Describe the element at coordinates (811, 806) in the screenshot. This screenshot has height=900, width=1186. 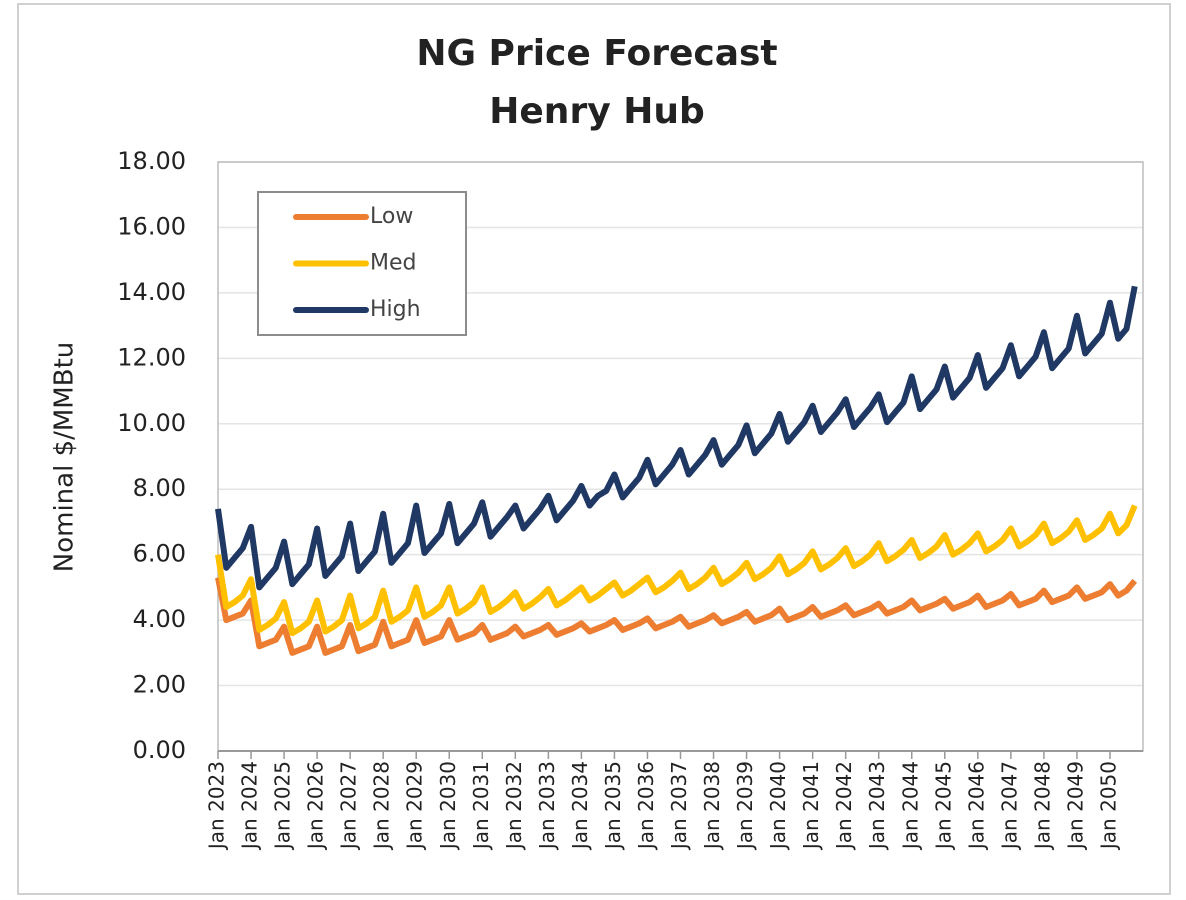
I see `x-tick-label: Jan 2041` at that location.